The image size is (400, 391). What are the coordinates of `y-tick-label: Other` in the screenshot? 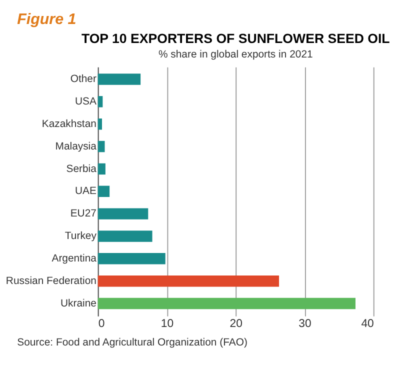 It's located at (83, 80).